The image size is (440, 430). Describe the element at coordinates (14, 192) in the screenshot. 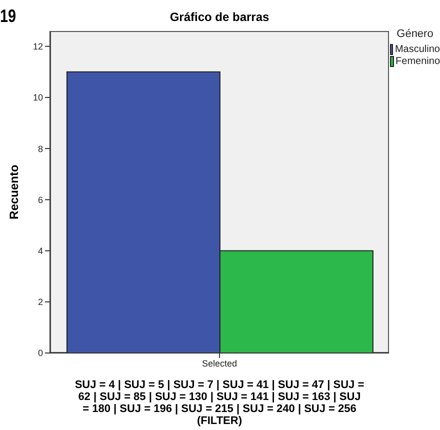

I see `y-axis-title: Recuento` at that location.